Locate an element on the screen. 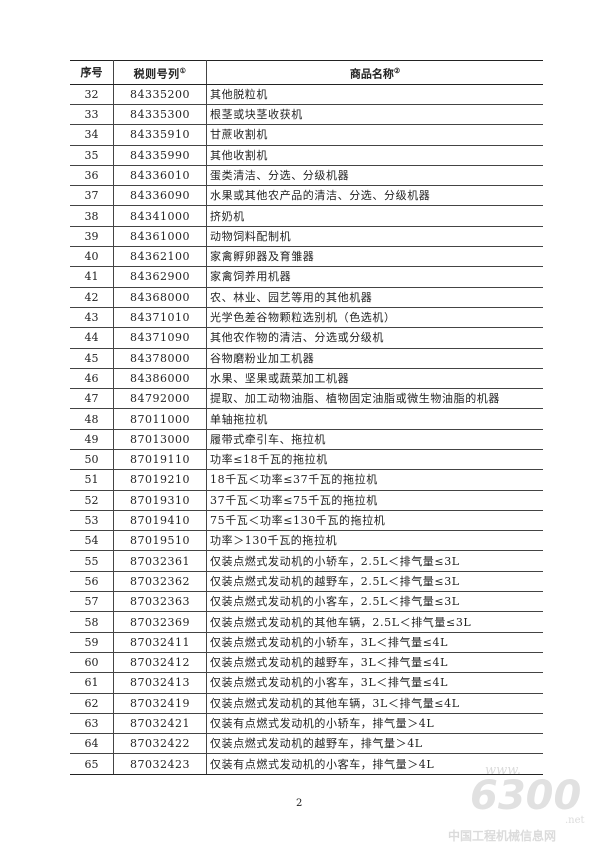  table-row: 50 87019110 功率≤18千瓦的拖拉机 is located at coordinates (306, 460).